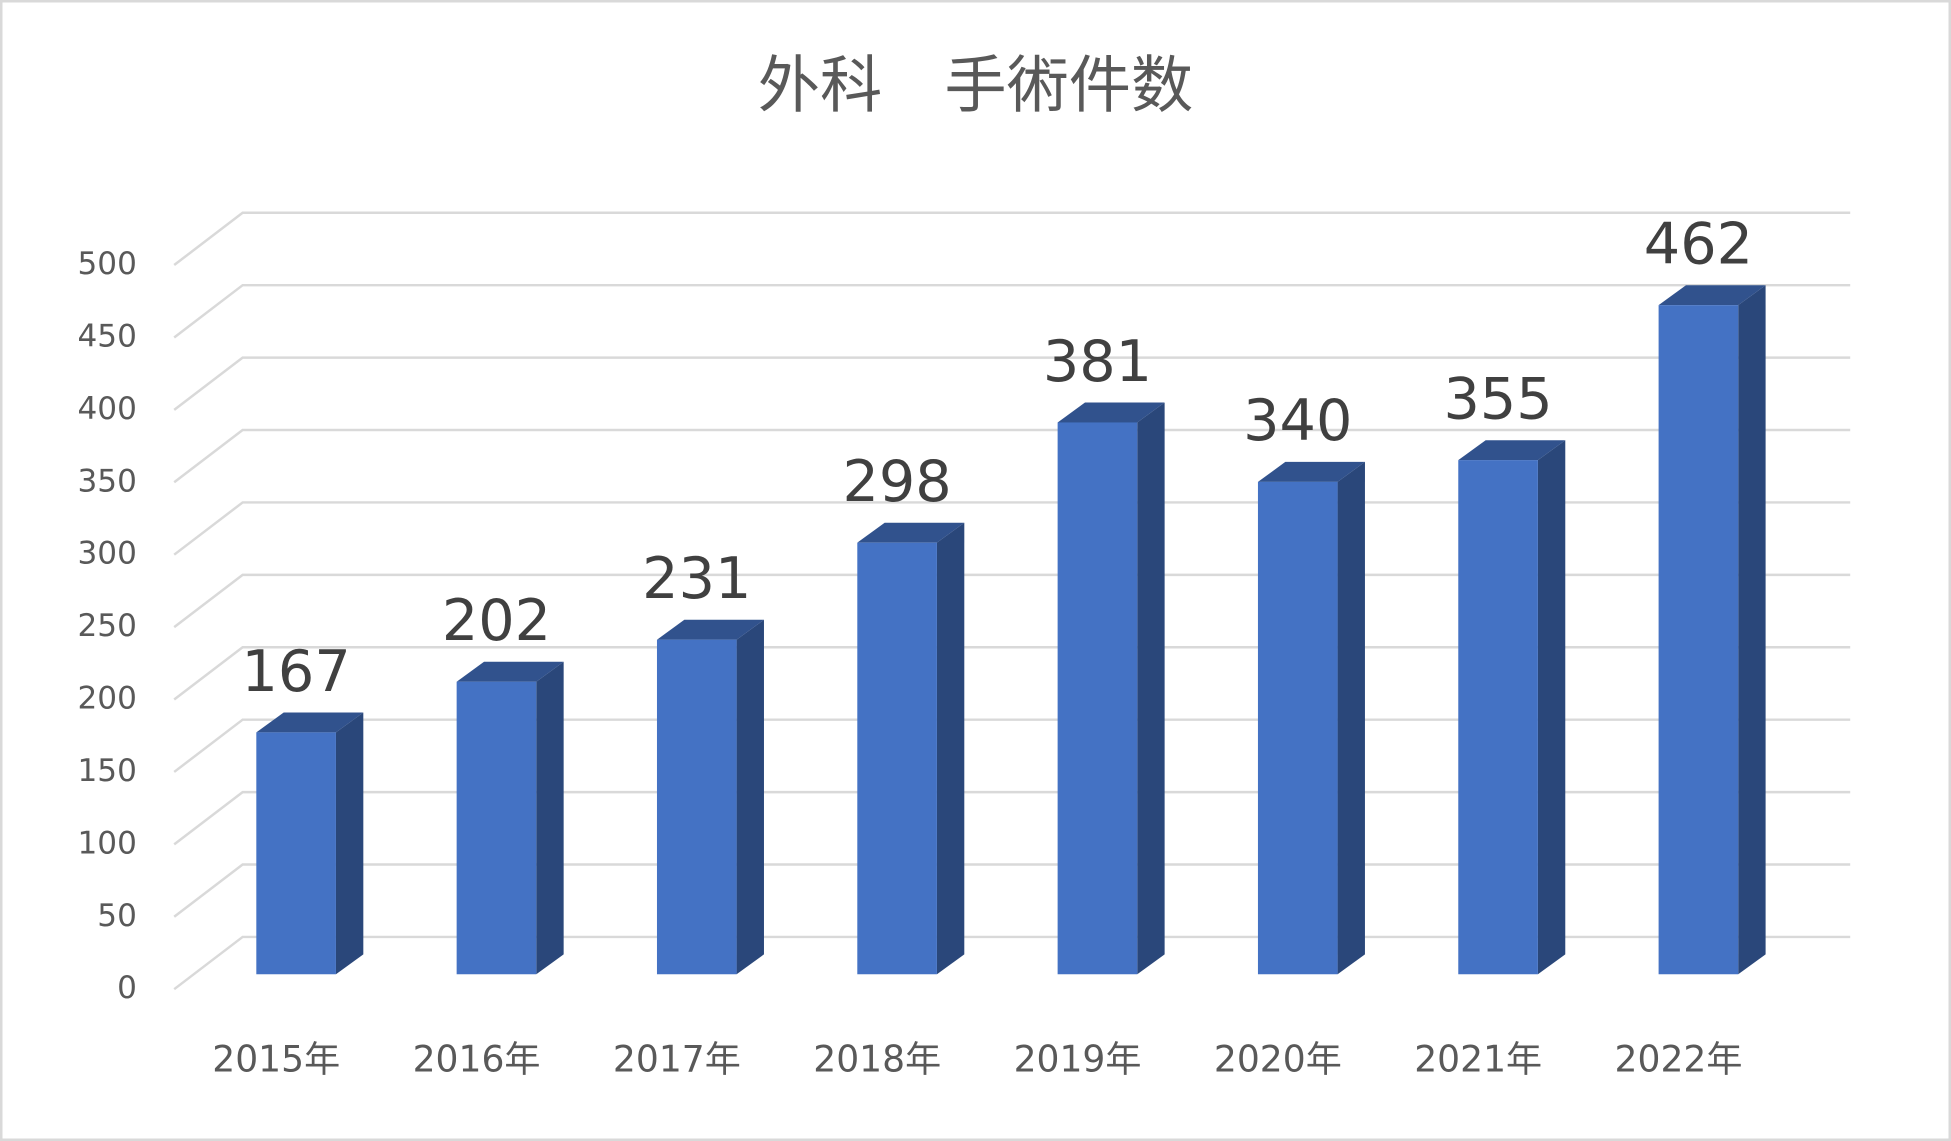 This screenshot has height=1141, width=1951. I want to click on x-tick-label: 2022年, so click(1679, 1059).